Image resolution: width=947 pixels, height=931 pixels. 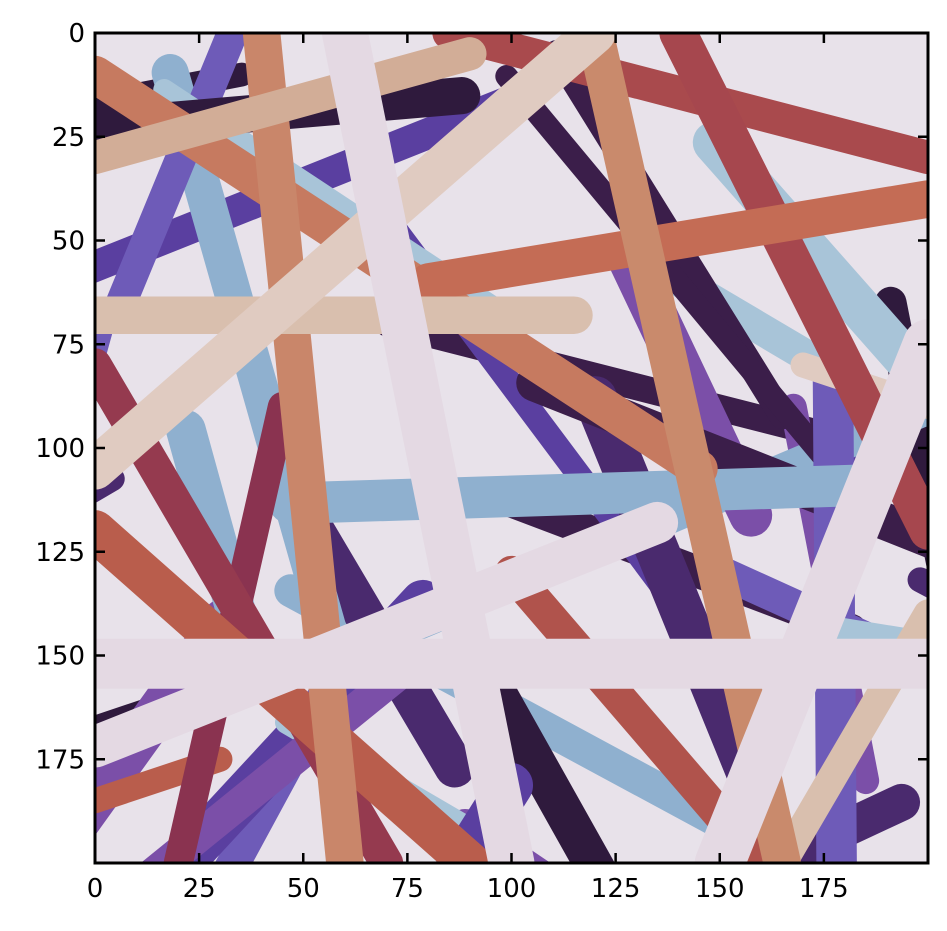 What do you see at coordinates (824, 889) in the screenshot?
I see `x-tick-label: 175` at bounding box center [824, 889].